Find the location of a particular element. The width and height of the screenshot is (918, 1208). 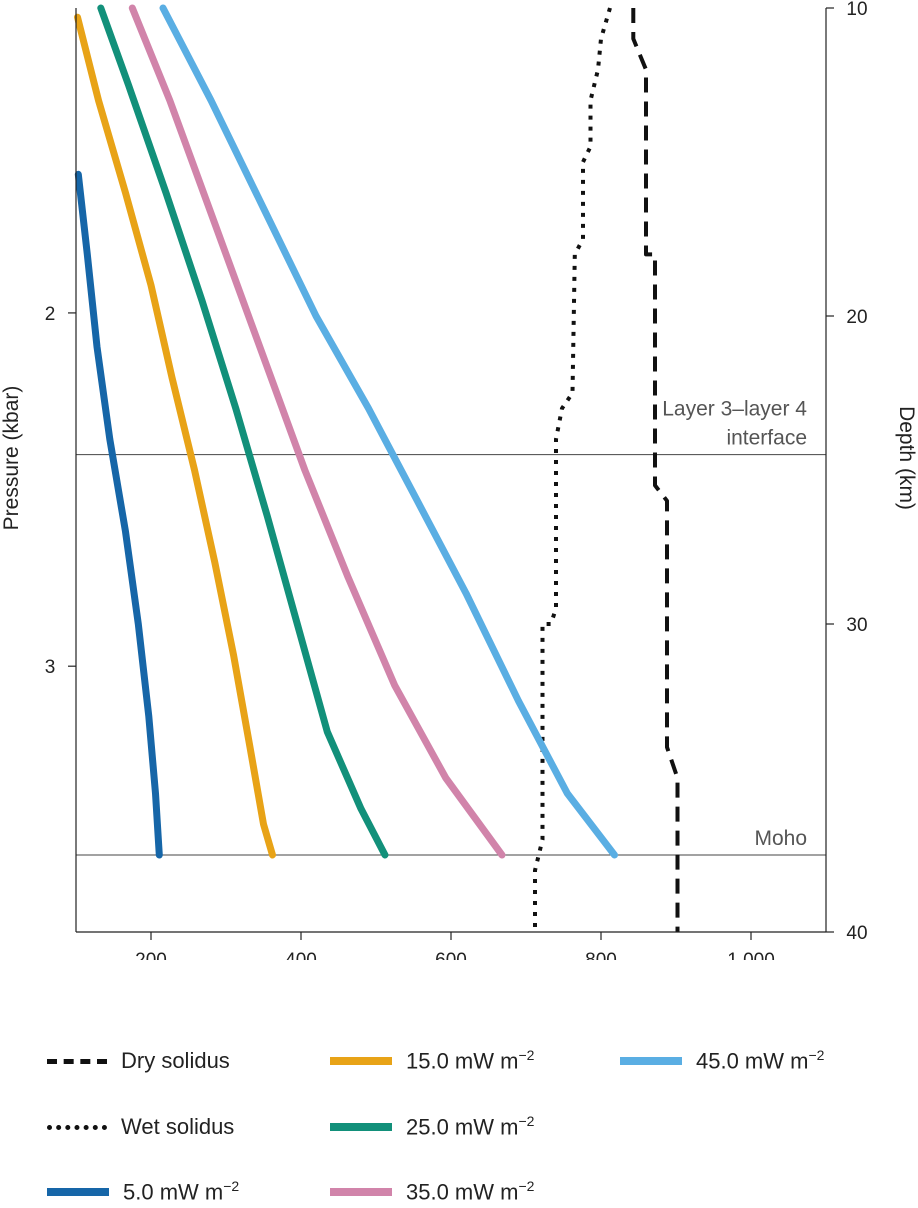

x-tick-label: 400 is located at coordinates (301, 955).